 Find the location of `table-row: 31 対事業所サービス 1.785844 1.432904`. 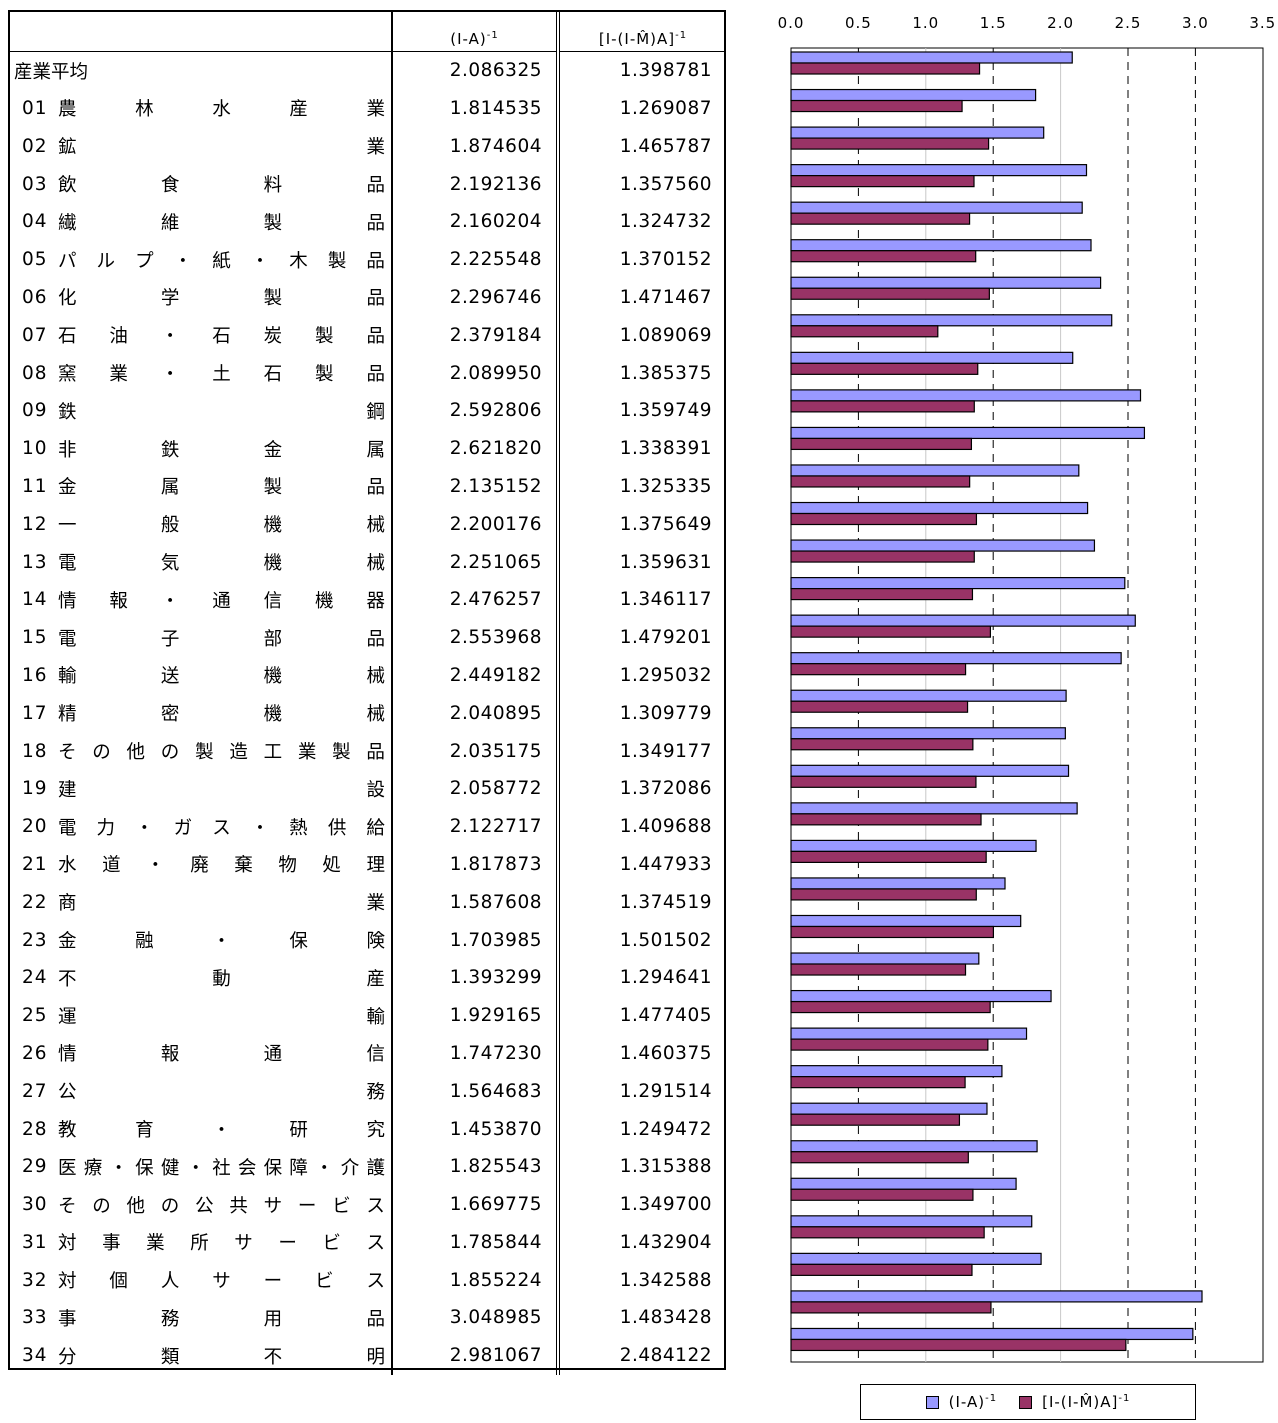

table-row: 31 対事業所サービス 1.785844 1.432904 is located at coordinates (367, 1242).